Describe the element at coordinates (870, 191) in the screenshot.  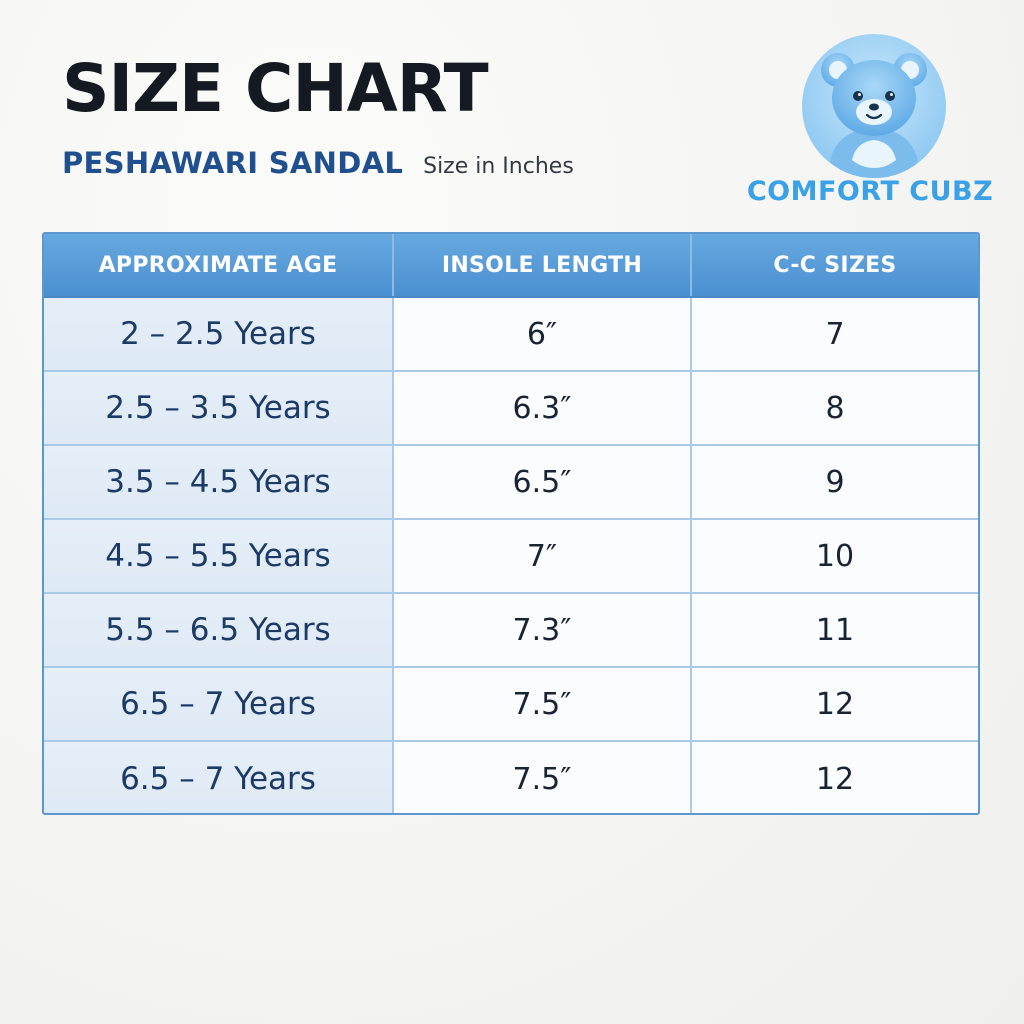
I see `brand-name: COMFORT CUBZ` at that location.